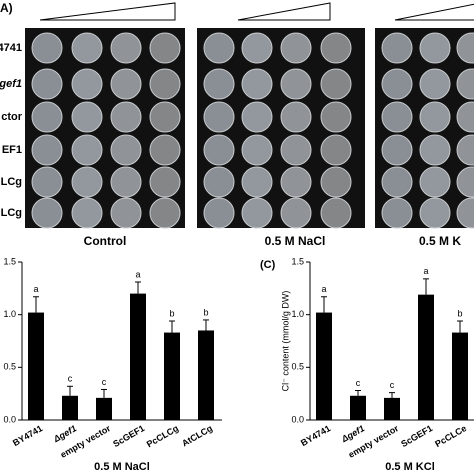 The height and width of the screenshot is (474, 474). What do you see at coordinates (162, 436) in the screenshot?
I see `x-tick-label: PcCLCg` at bounding box center [162, 436].